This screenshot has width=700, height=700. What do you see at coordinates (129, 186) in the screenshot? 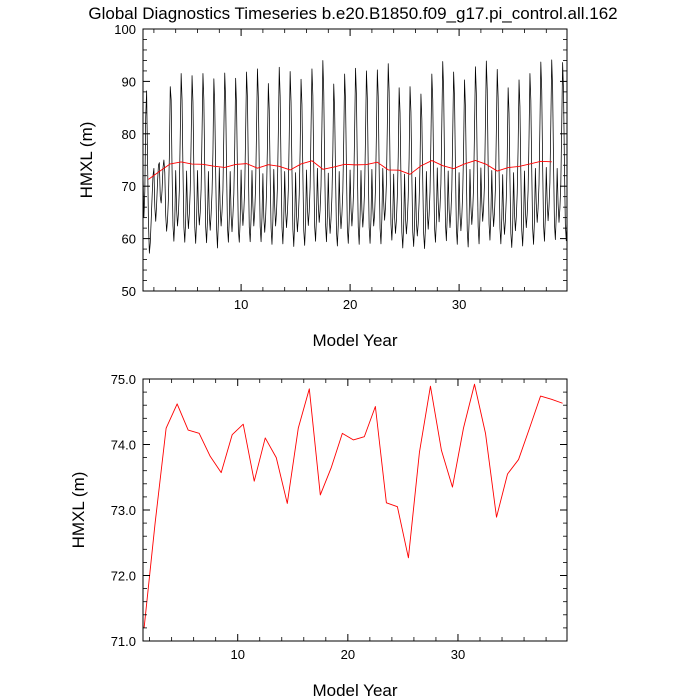
I see `y-tick-label: 70` at bounding box center [129, 186].